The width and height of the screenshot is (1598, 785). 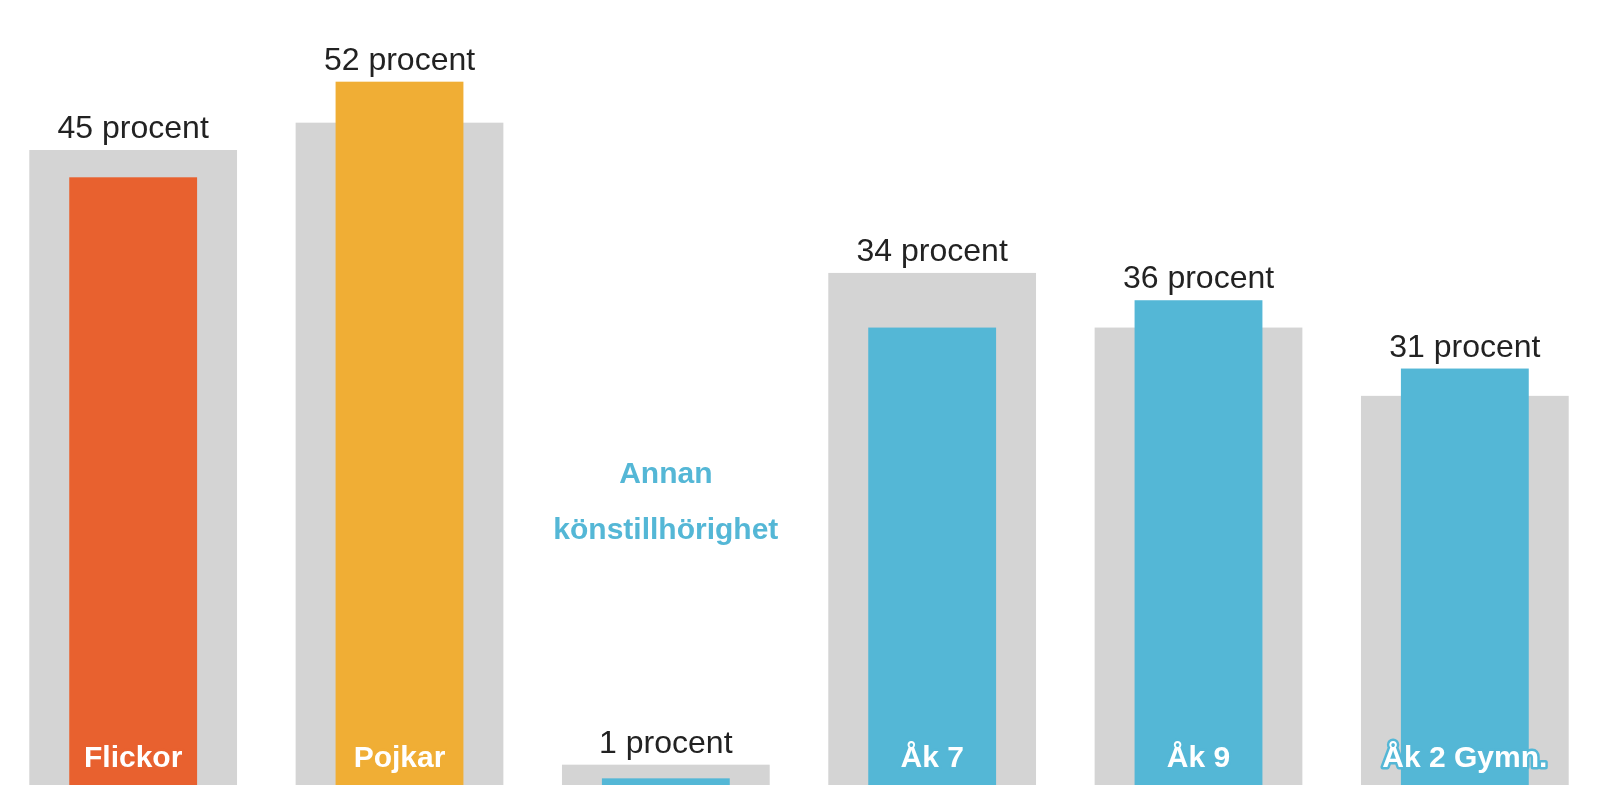 I want to click on data-label: 34 procent, so click(x=932, y=249).